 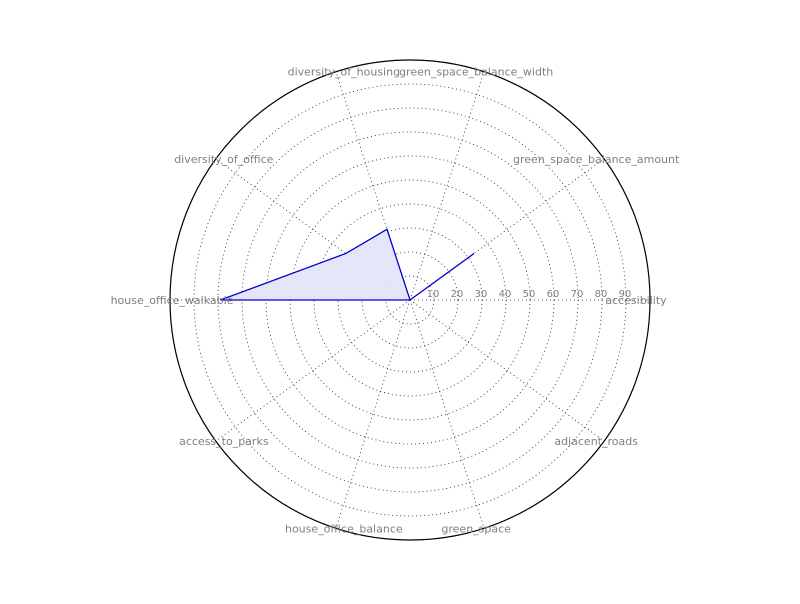 I want to click on axis-label: diversity_of_housing, so click(x=344, y=72).